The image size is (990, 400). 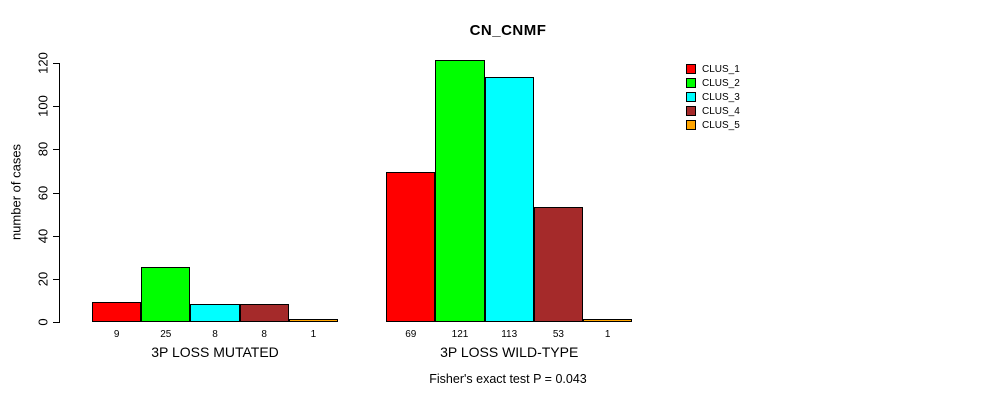 I want to click on bar-value-label: 121, so click(x=460, y=334).